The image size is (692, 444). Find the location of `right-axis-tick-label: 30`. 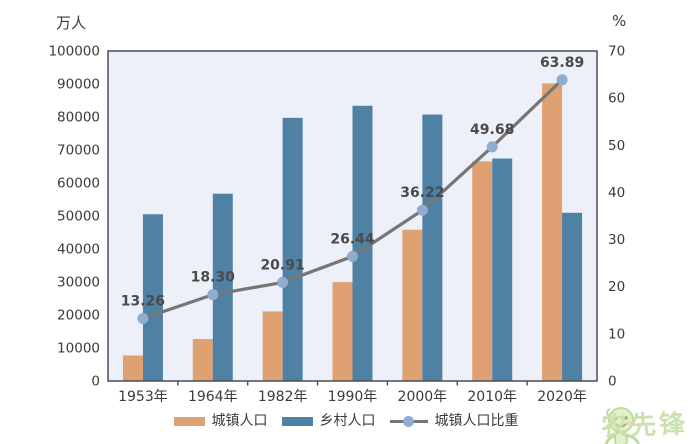

right-axis-tick-label: 30 is located at coordinates (616, 240).